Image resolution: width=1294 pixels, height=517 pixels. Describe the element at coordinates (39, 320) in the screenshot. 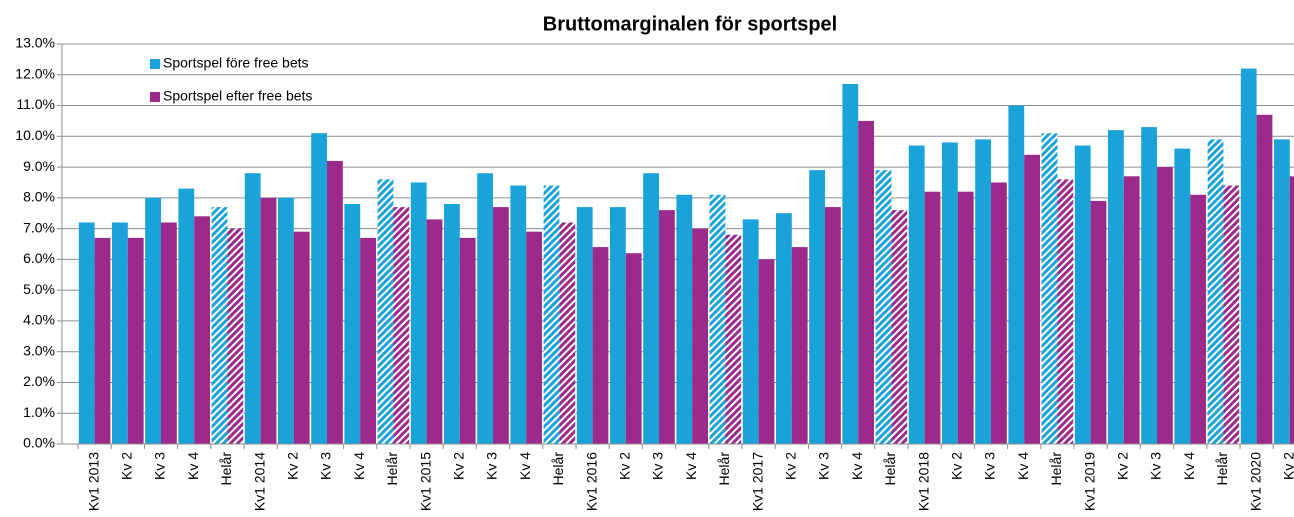

I see `y-tick-label: 4.0%` at that location.